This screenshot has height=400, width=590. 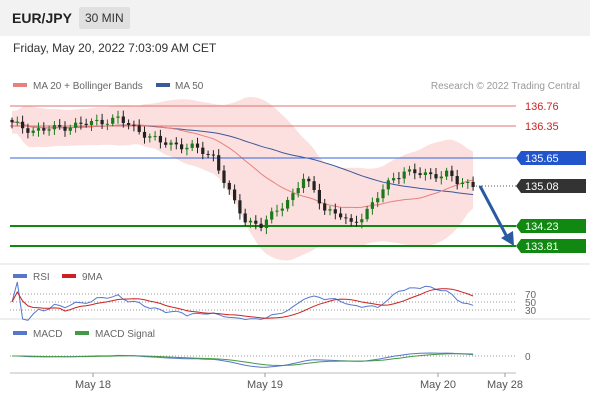 What do you see at coordinates (542, 187) in the screenshot?
I see `current-price-label: 135.08` at bounding box center [542, 187].